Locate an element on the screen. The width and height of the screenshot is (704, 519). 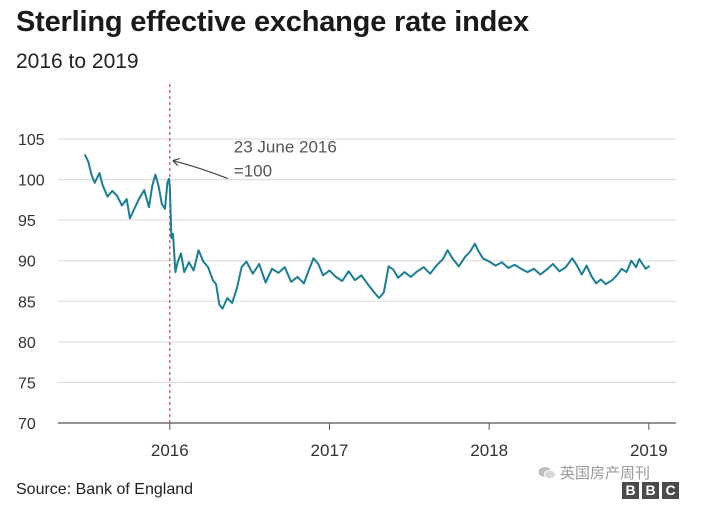
y-tick-label: 75 is located at coordinates (27, 383).